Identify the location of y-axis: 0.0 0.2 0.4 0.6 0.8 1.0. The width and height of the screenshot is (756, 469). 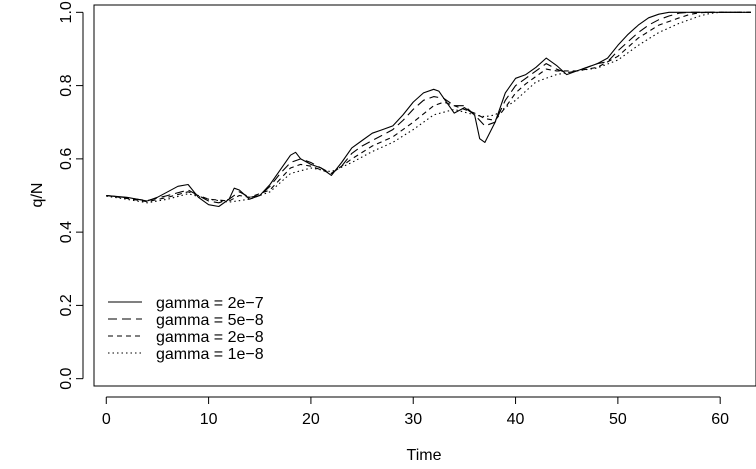
(70, 195).